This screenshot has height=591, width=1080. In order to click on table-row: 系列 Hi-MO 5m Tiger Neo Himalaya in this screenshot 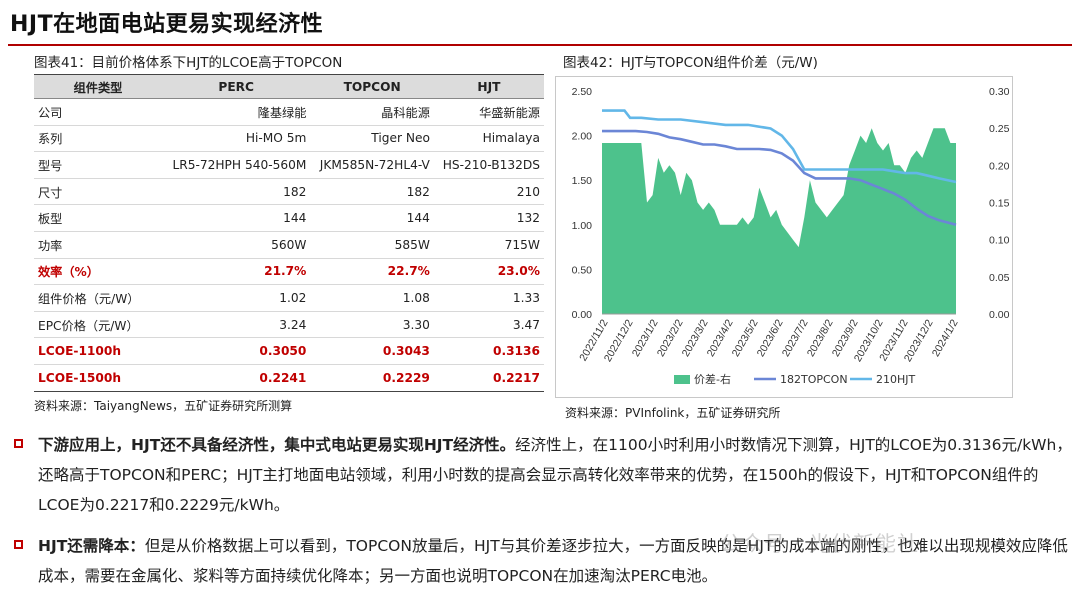, I will do `click(289, 139)`.